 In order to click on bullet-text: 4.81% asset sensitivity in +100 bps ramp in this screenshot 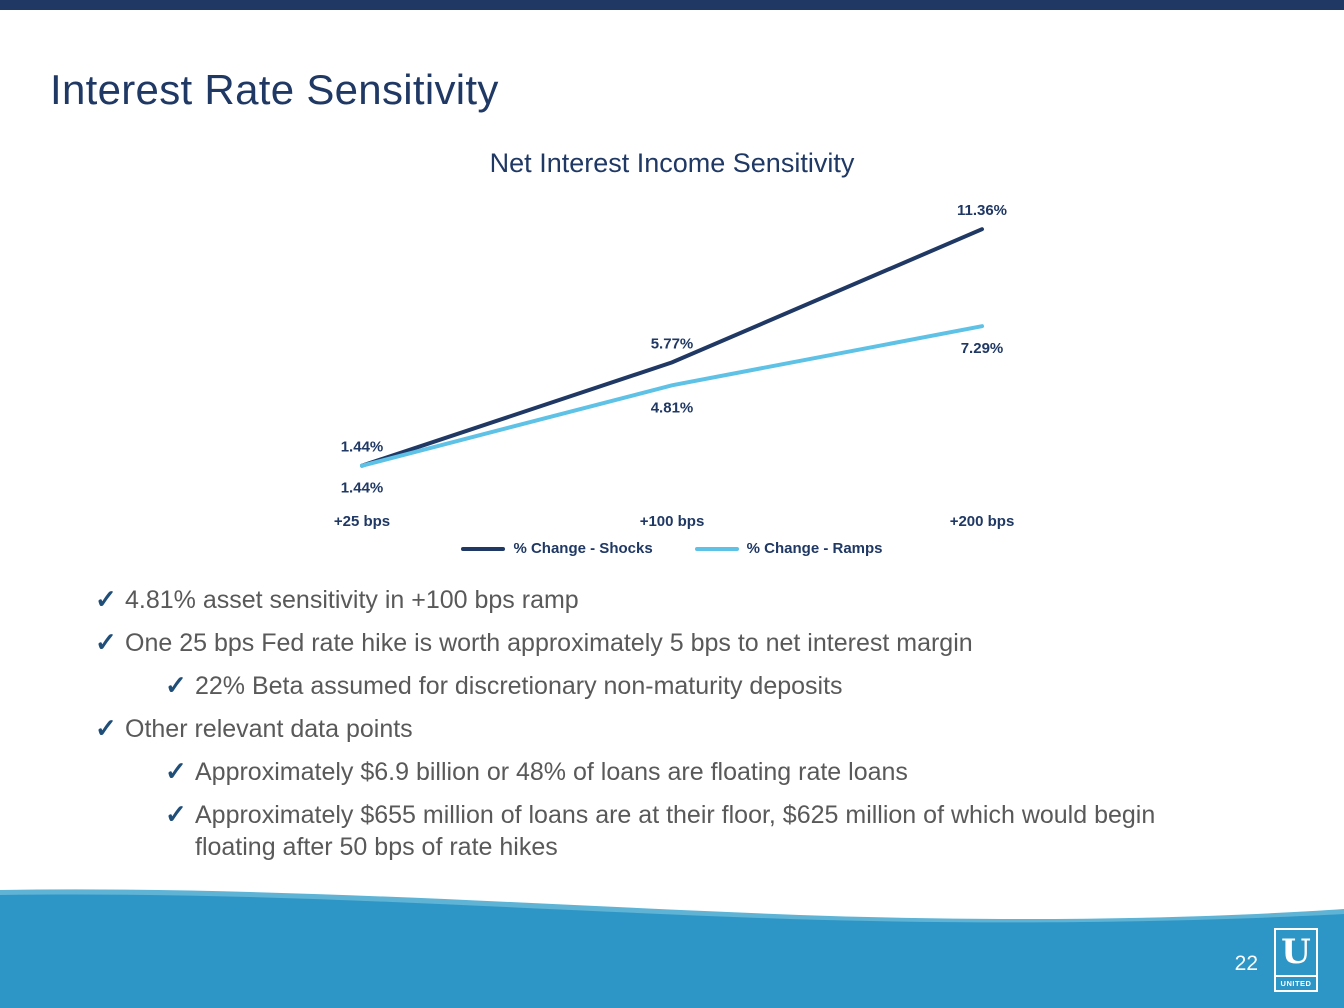, I will do `click(352, 600)`.